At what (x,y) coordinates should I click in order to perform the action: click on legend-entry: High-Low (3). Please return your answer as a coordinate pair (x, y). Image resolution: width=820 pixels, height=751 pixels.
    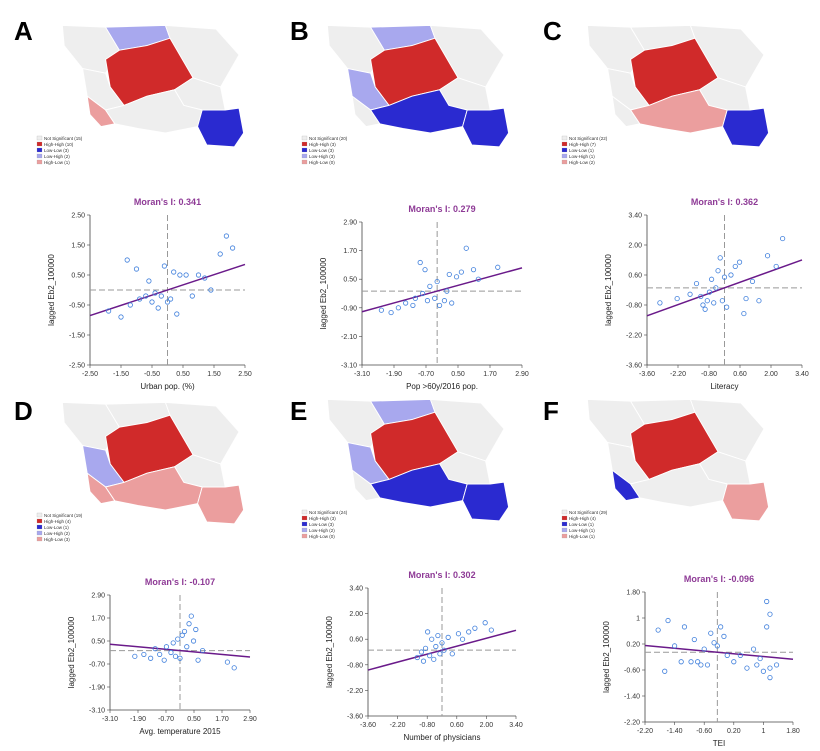
    Looking at the image, I should click on (57, 539).